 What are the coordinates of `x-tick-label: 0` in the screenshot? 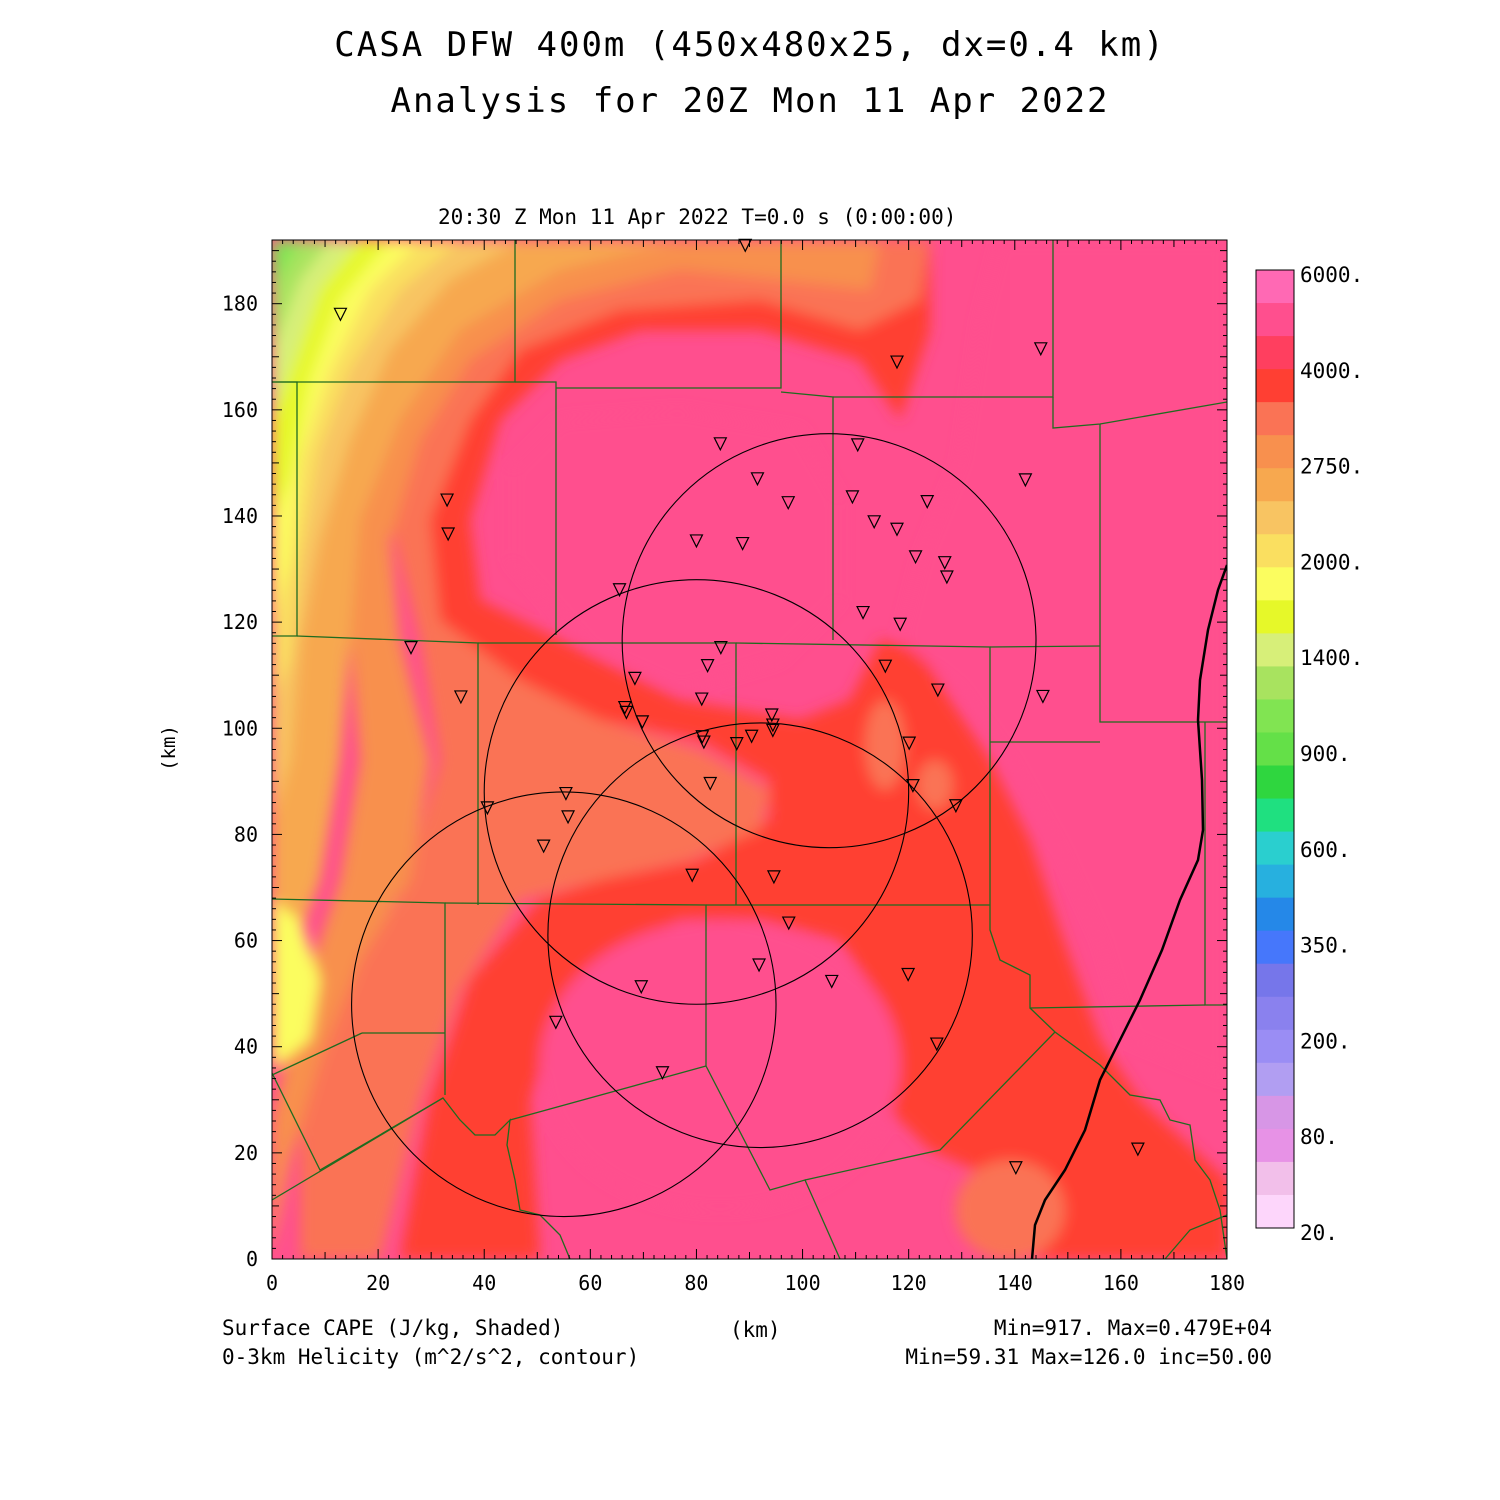 It's located at (272, 1283).